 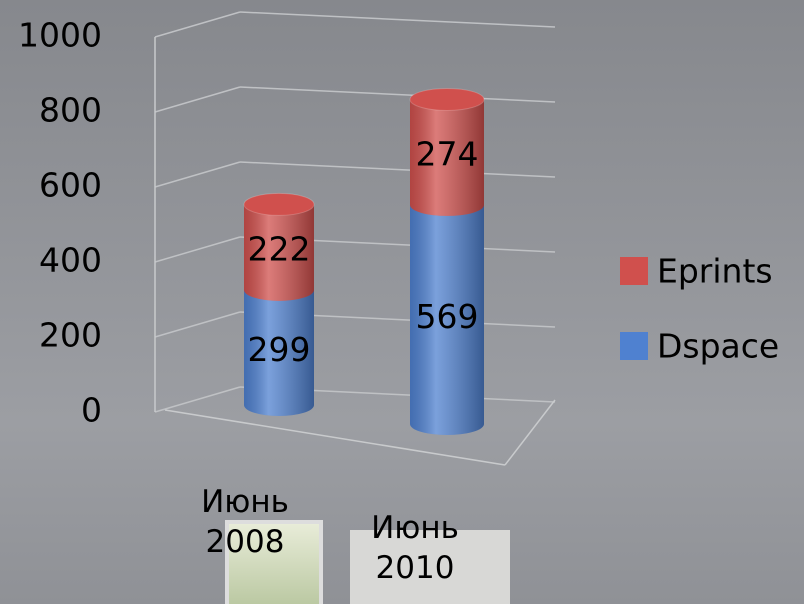 What do you see at coordinates (70, 185) in the screenshot?
I see `y-tick-label: 600` at bounding box center [70, 185].